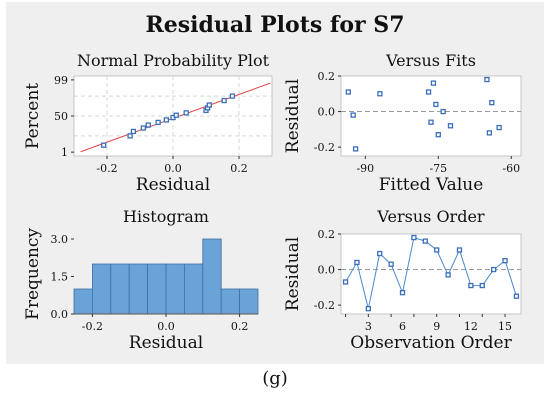  Describe the element at coordinates (240, 326) in the screenshot. I see `hist-x-tick-label: 0.2` at that location.